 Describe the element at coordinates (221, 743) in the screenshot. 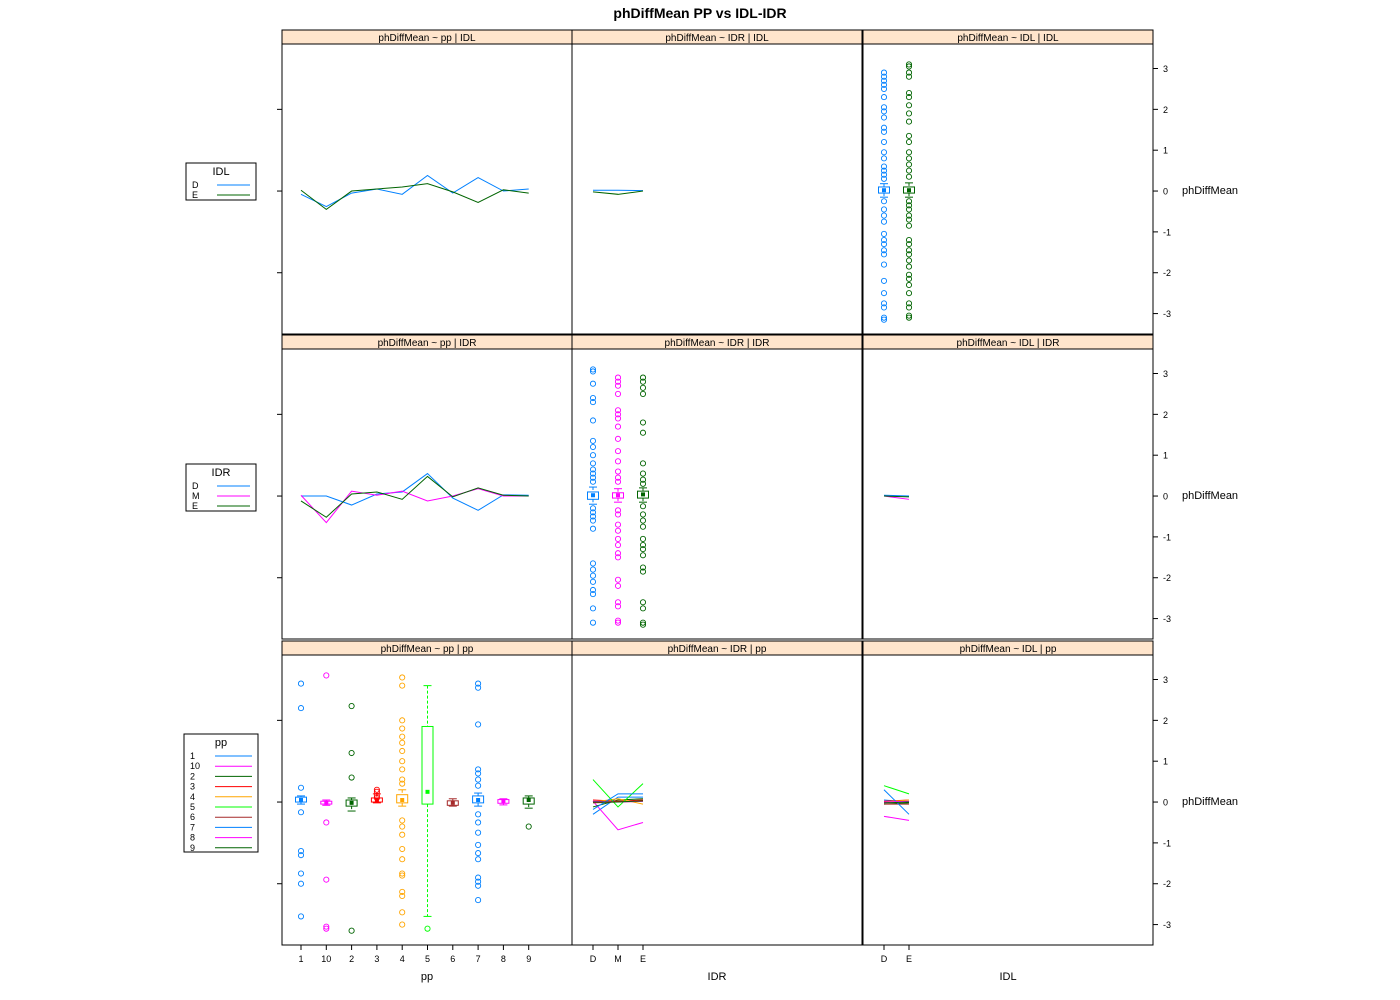

I see `legend-title: pp` at that location.